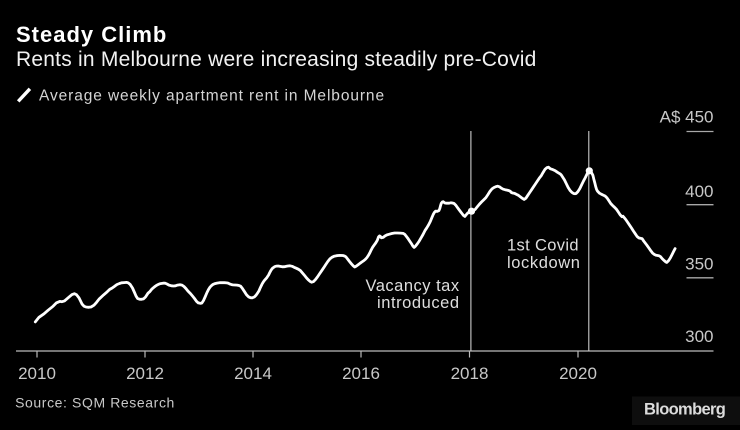 The width and height of the screenshot is (740, 430). I want to click on svg-text: 2010, so click(37, 373).